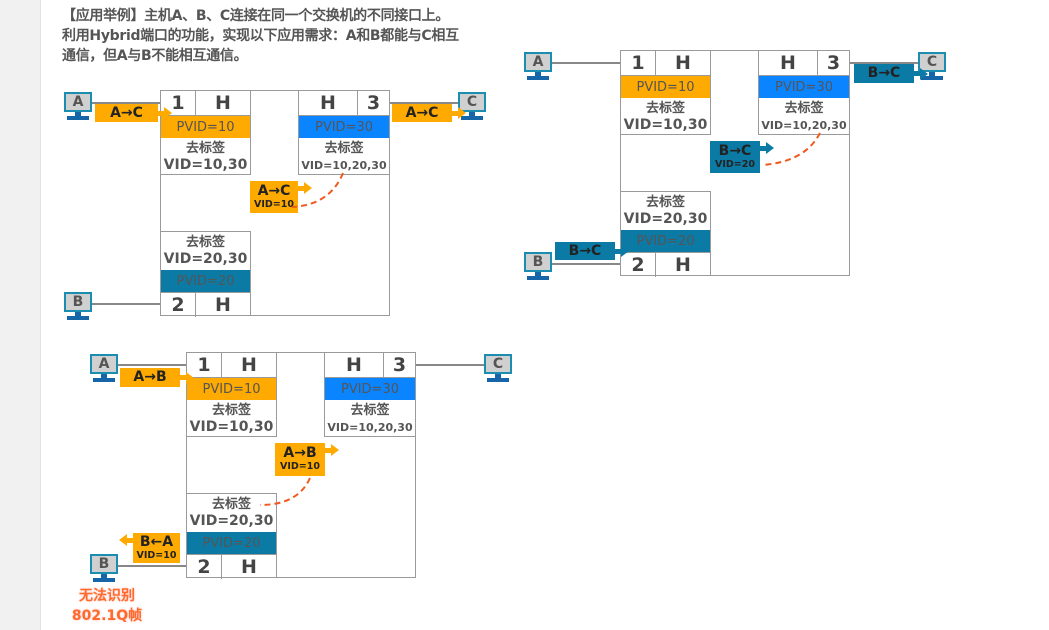 This screenshot has height=630, width=1049. Describe the element at coordinates (300, 459) in the screenshot. I see `frame-tag: A→B VID=10` at that location.